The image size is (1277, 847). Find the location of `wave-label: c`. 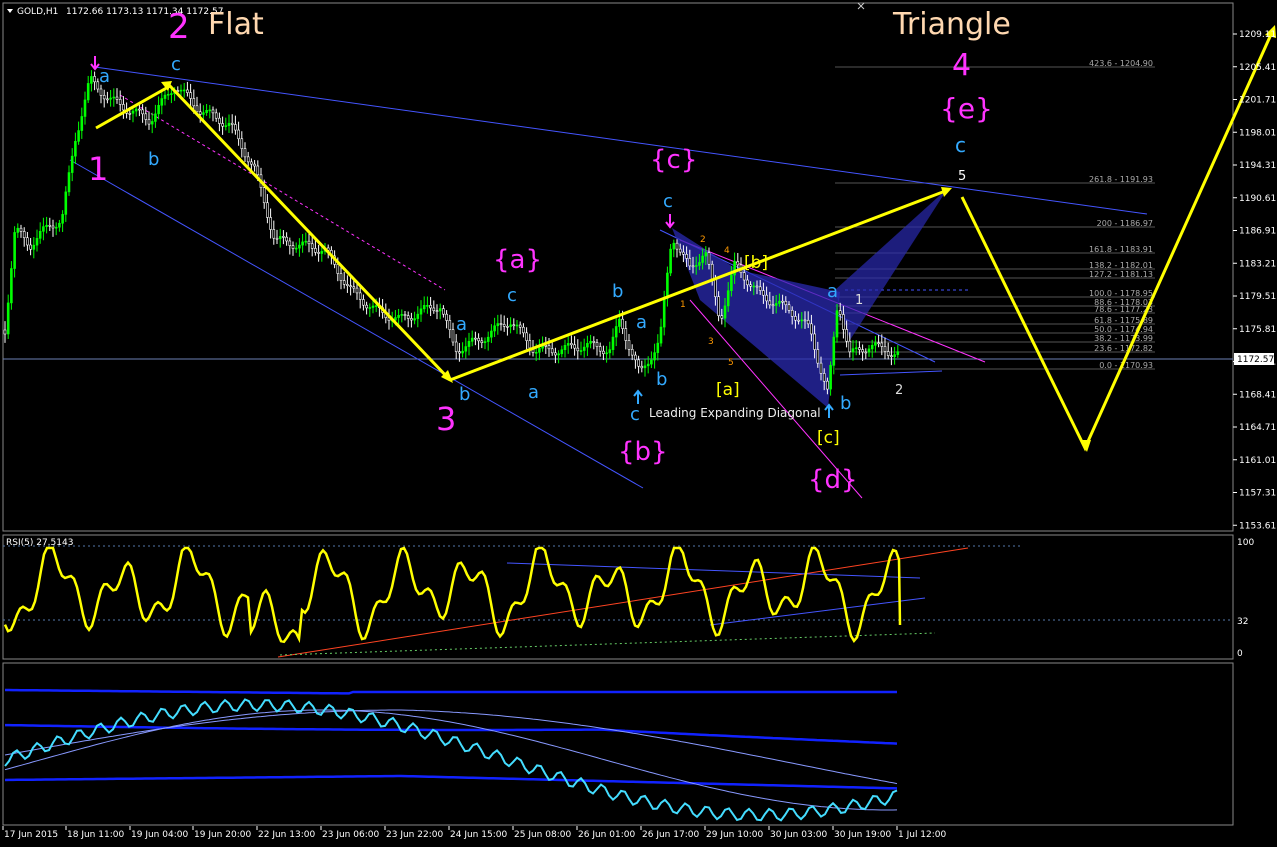

wave-label: c is located at coordinates (668, 201).